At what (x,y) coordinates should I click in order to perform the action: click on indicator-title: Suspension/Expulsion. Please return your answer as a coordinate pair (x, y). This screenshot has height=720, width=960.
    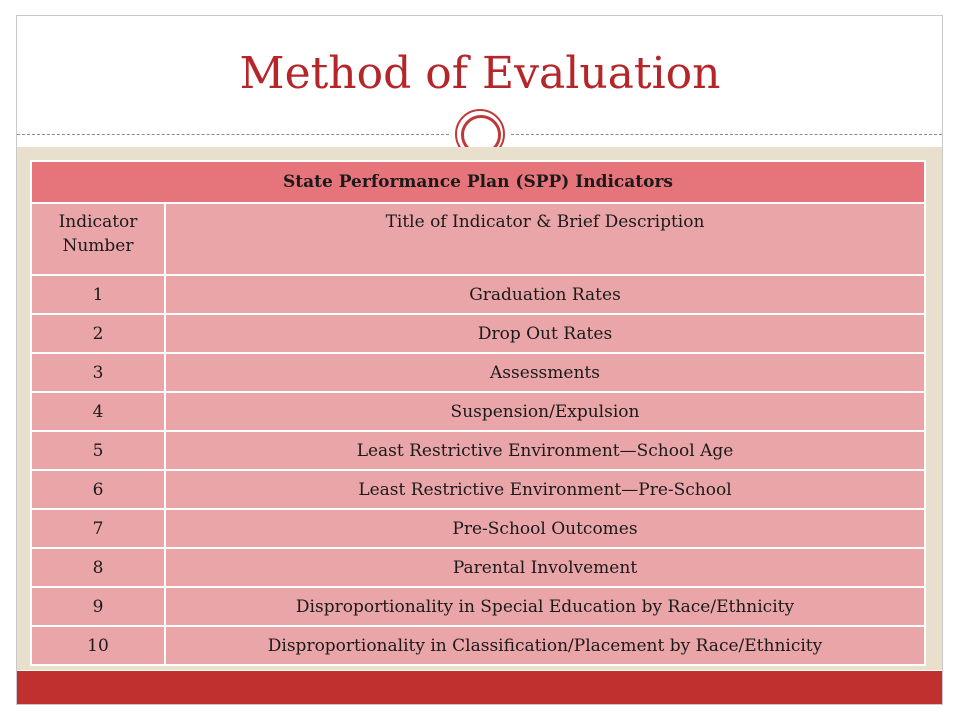
    Looking at the image, I should click on (545, 411).